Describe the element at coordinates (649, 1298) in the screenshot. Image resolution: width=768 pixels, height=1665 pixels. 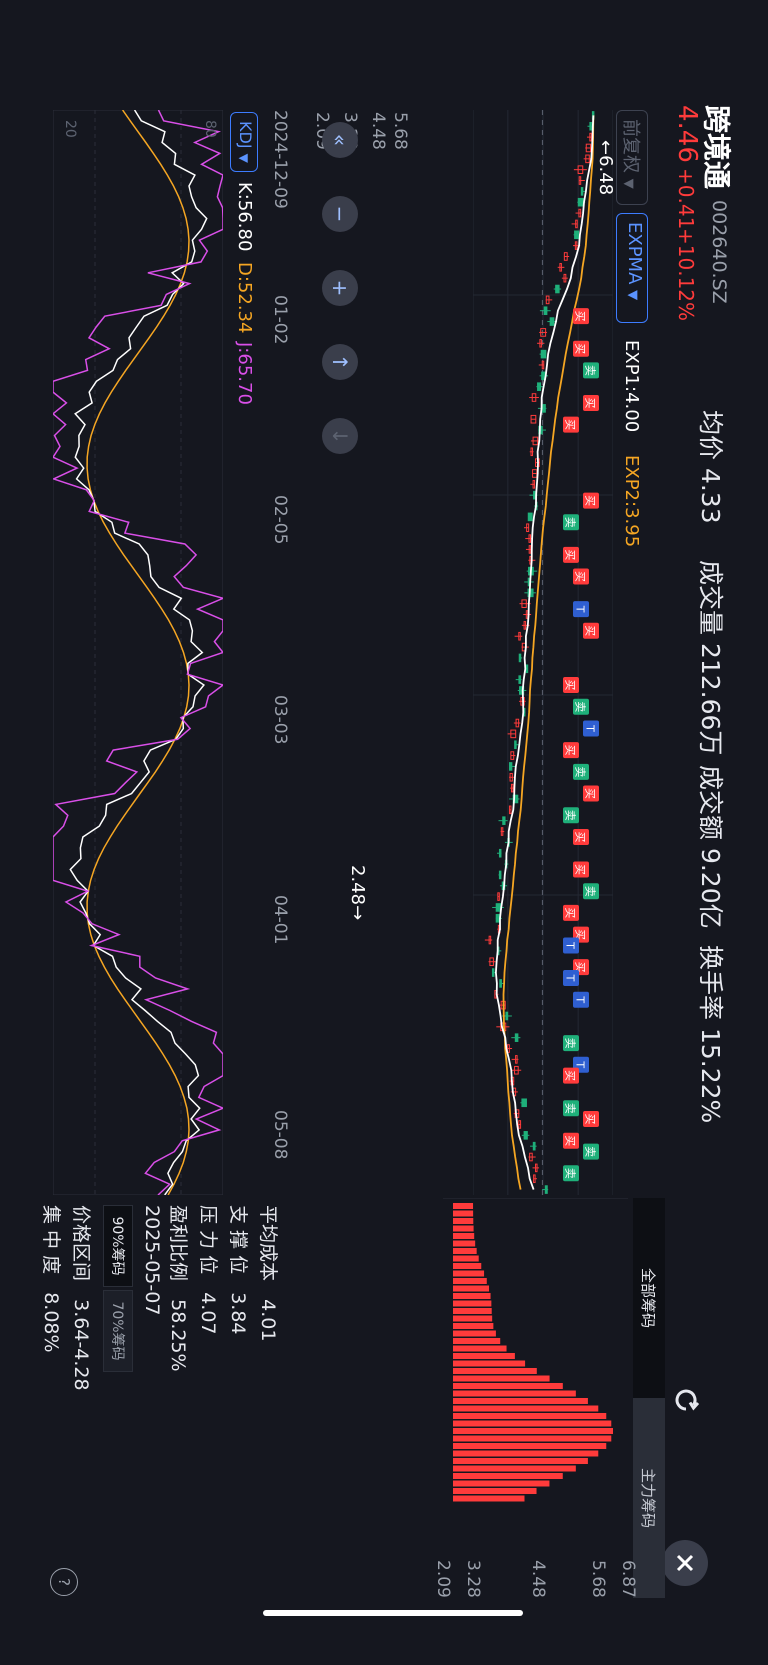
I see `tab-all-chips: 全部筹码` at that location.